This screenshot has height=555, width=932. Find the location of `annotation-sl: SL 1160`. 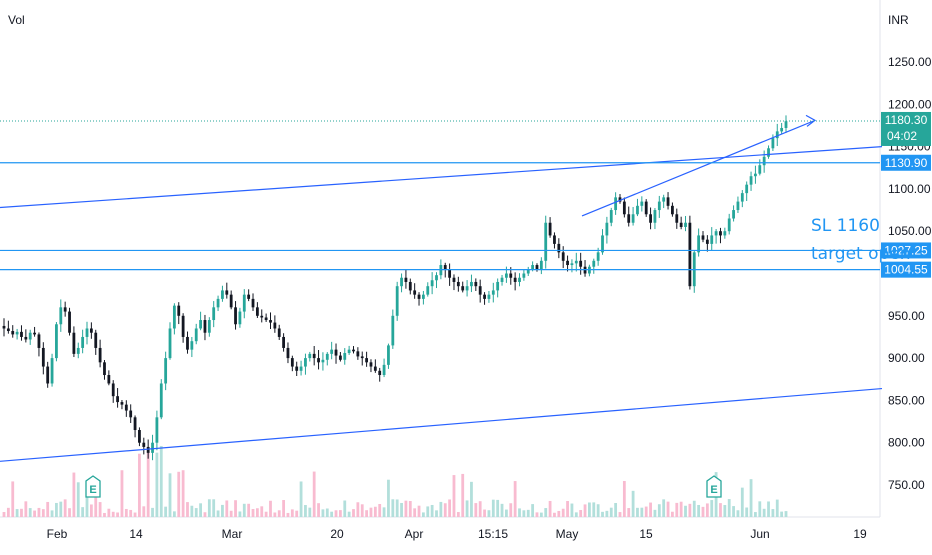

annotation-sl: SL 1160 is located at coordinates (845, 226).